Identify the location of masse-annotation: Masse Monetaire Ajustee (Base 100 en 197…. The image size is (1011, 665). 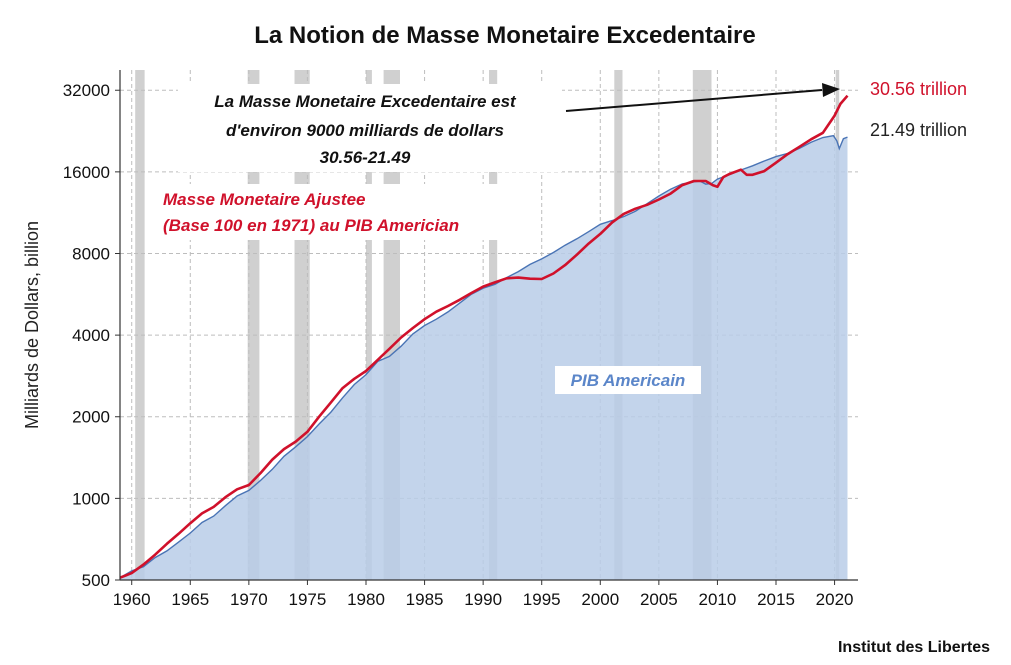
(341, 212).